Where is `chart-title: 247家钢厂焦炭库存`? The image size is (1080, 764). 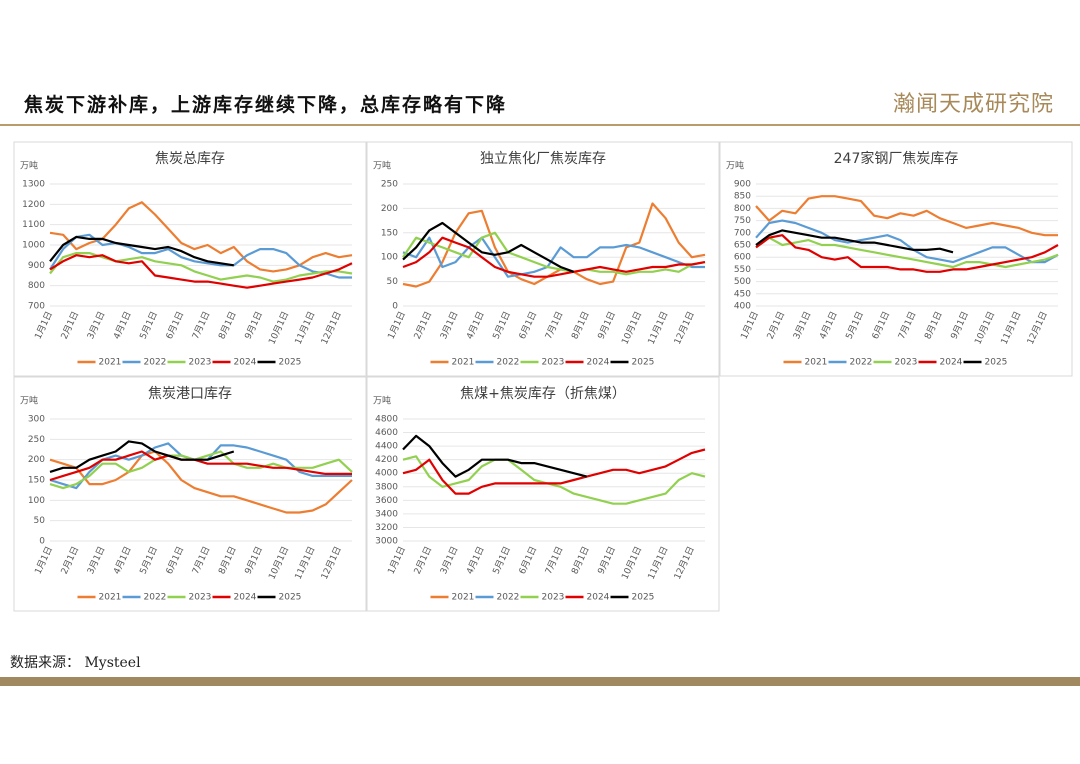 chart-title: 247家钢厂焦炭库存 is located at coordinates (896, 158).